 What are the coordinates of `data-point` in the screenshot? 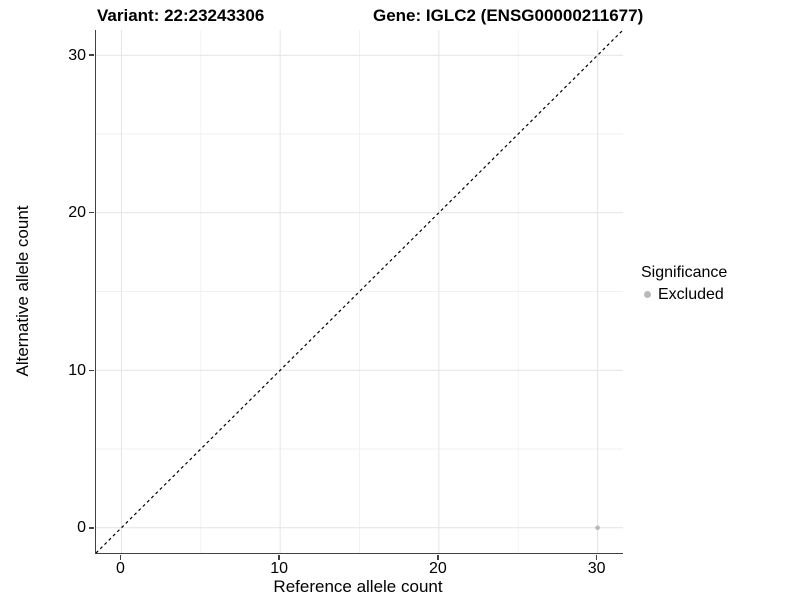 It's located at (597, 528).